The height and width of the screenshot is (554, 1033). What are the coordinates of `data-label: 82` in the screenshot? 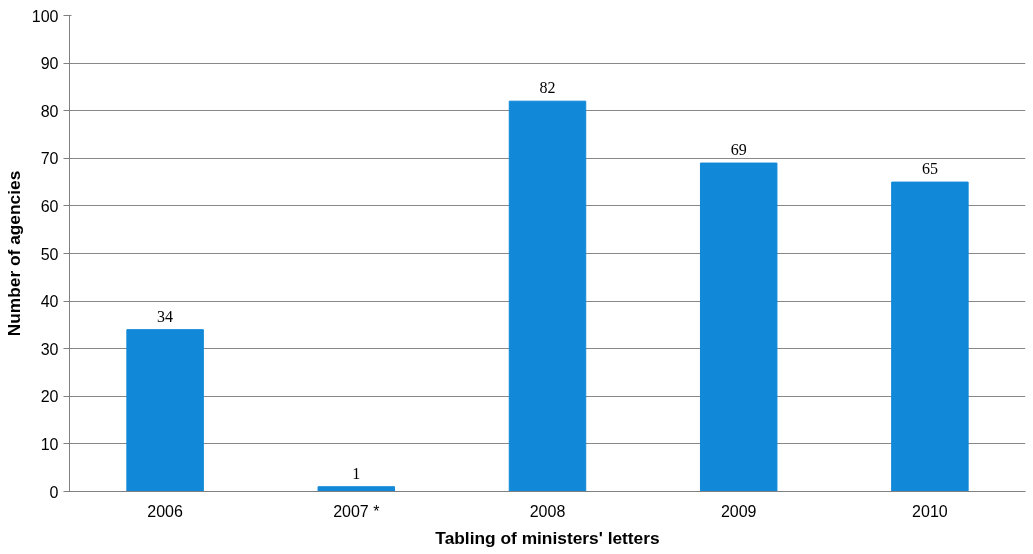 It's located at (547, 88).